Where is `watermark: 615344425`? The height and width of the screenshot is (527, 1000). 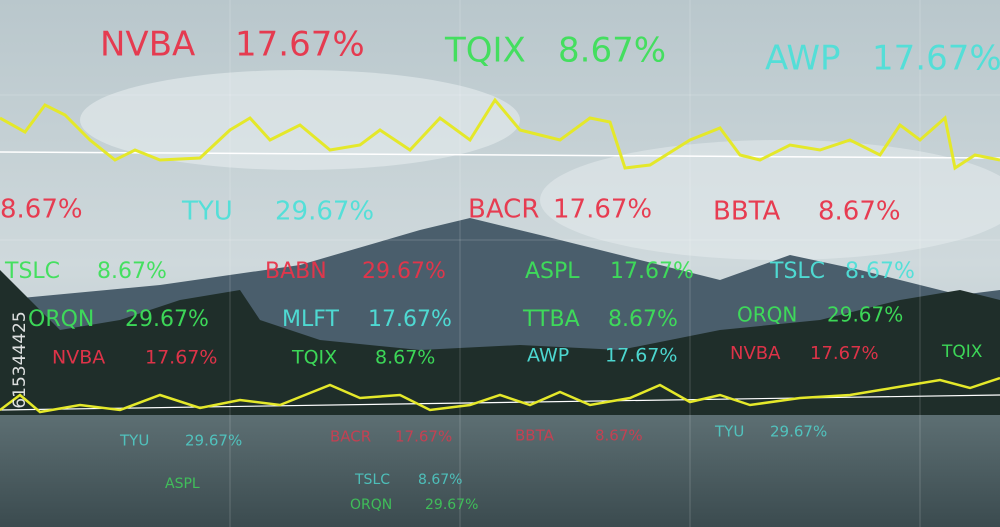
watermark: 615344425 is located at coordinates (20, 359).